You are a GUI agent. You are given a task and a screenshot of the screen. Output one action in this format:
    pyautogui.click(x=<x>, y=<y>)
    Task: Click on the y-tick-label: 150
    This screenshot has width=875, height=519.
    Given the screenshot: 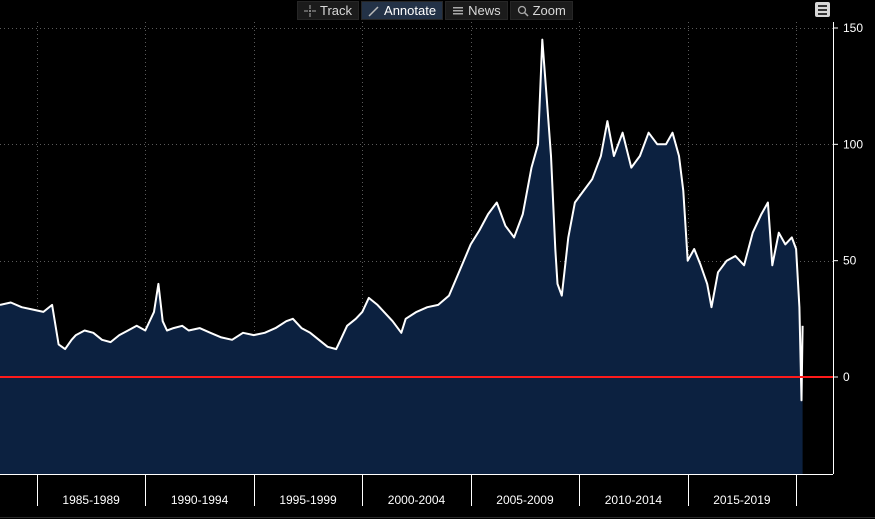 What is the action you would take?
    pyautogui.click(x=853, y=28)
    